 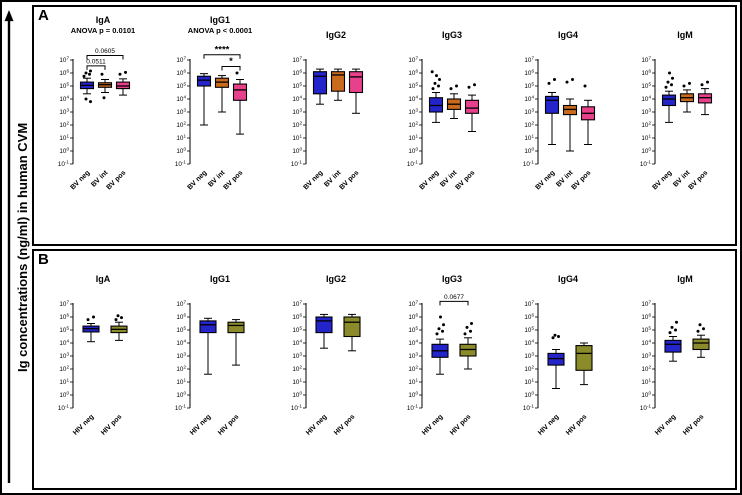 What do you see at coordinates (454, 297) in the screenshot?
I see `sig-label: 0.0677` at bounding box center [454, 297].